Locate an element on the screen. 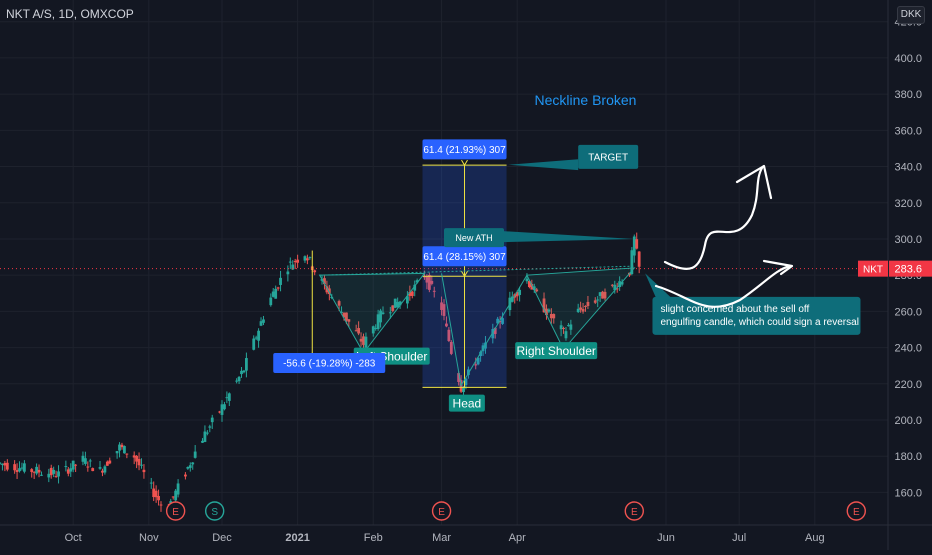  right-shoulder-outline is located at coordinates (581, 309).